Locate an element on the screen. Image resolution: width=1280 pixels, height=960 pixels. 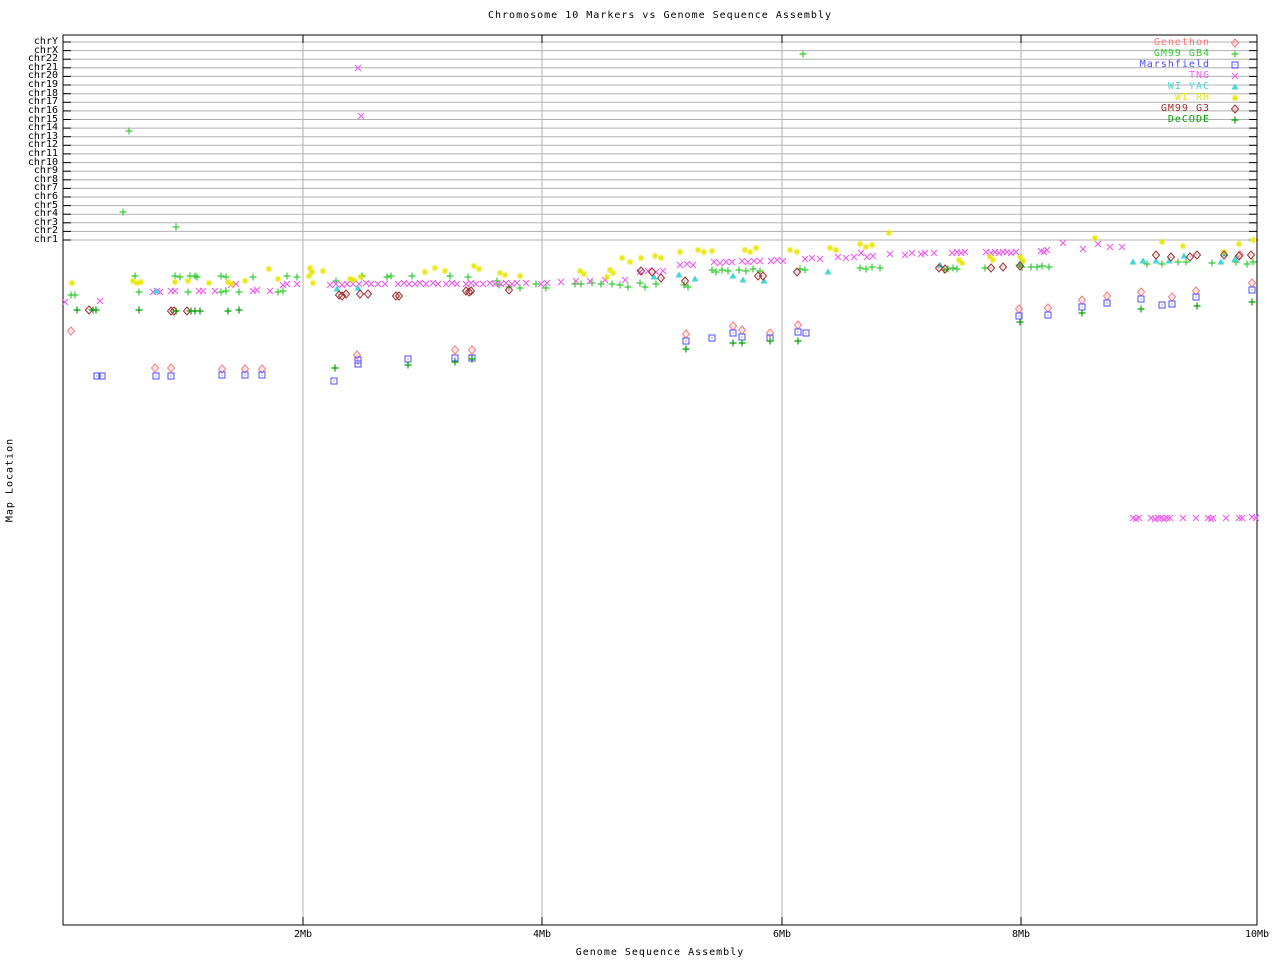
y-tick-label: chr4 is located at coordinates (45, 214).